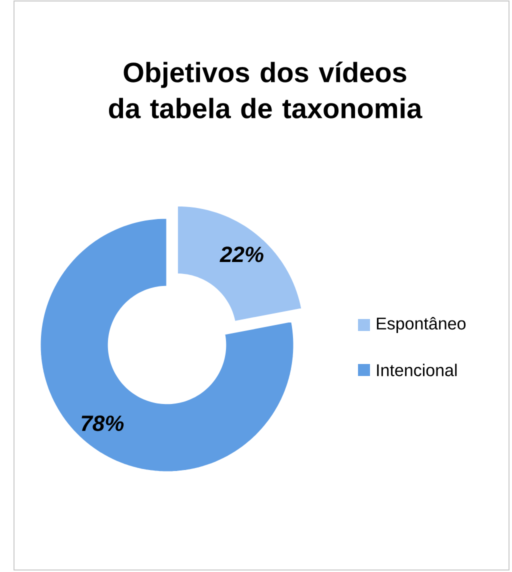 This screenshot has height=572, width=512. Describe the element at coordinates (103, 424) in the screenshot. I see `data-label: 78%` at that location.